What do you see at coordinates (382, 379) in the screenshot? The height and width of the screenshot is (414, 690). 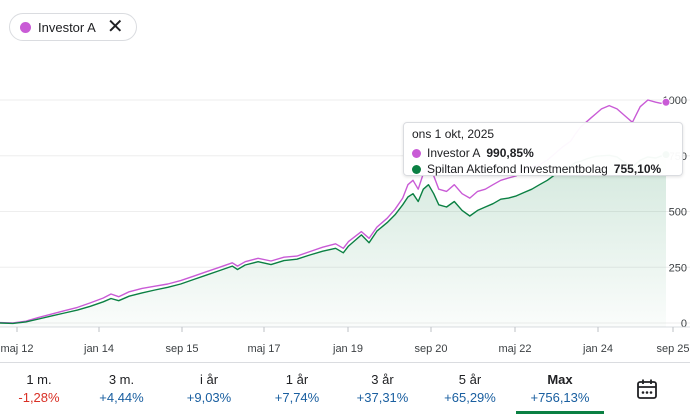 I see `period-label: 3 år` at bounding box center [382, 379].